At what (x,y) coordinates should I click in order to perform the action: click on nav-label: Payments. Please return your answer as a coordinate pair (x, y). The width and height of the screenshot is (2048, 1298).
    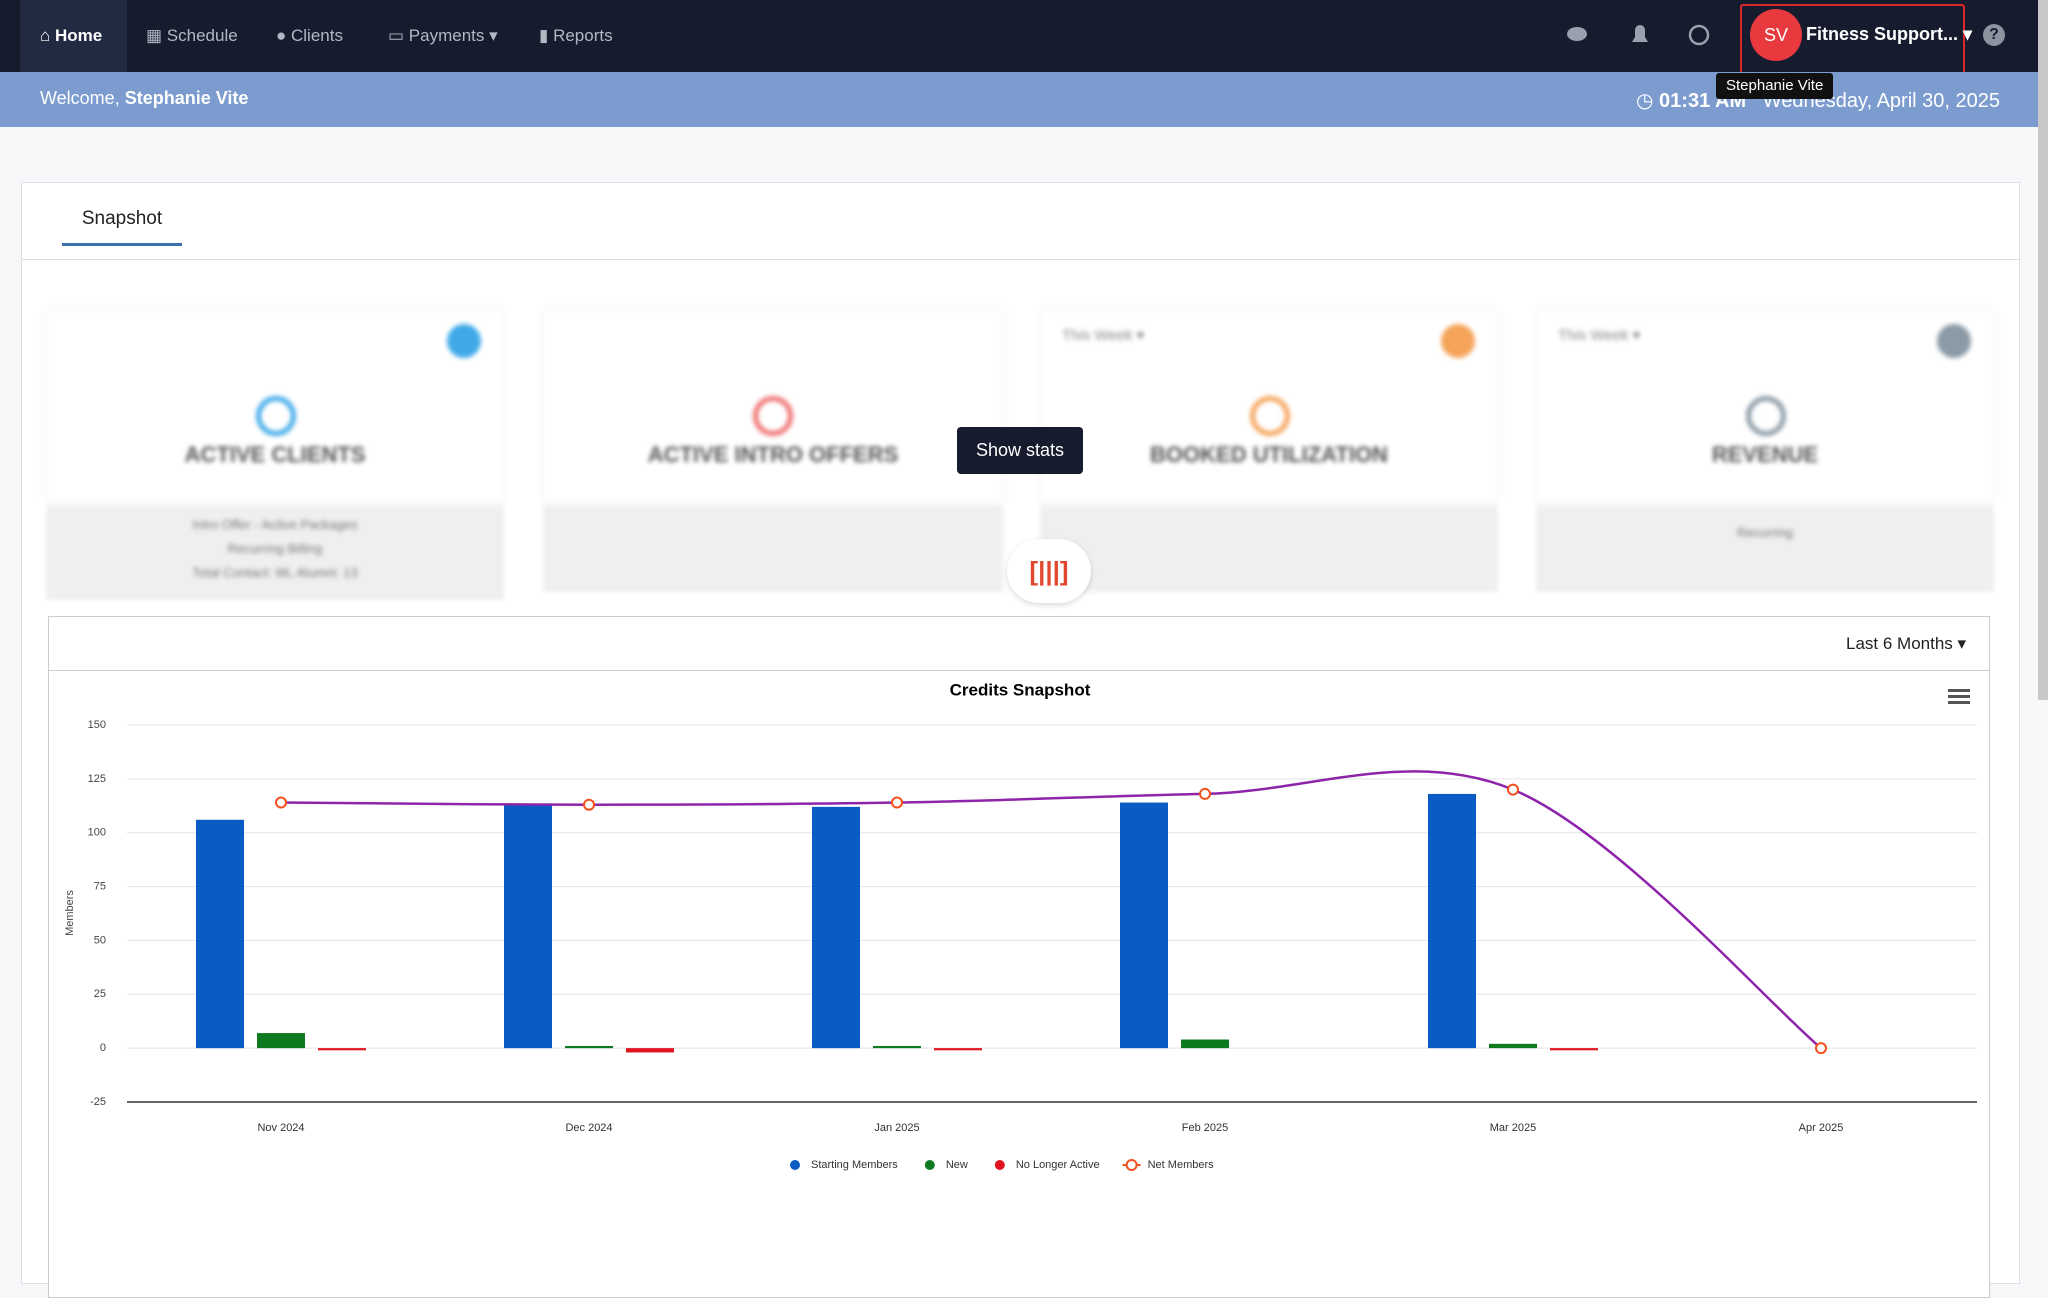
    Looking at the image, I should click on (446, 35).